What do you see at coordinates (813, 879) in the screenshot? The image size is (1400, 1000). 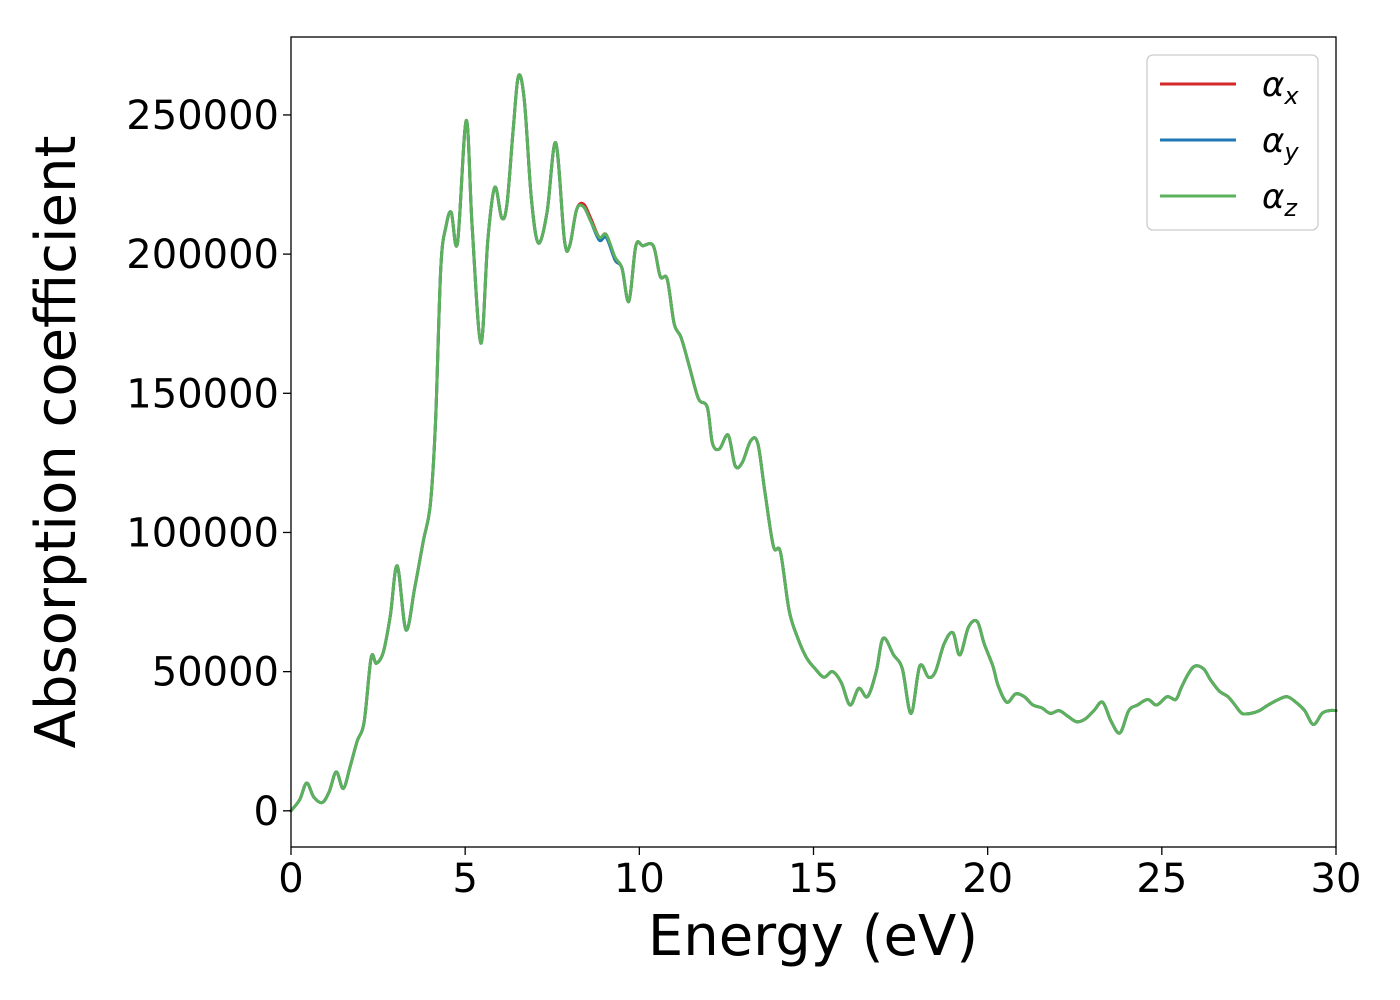 I see `x-tick-label: 15` at bounding box center [813, 879].